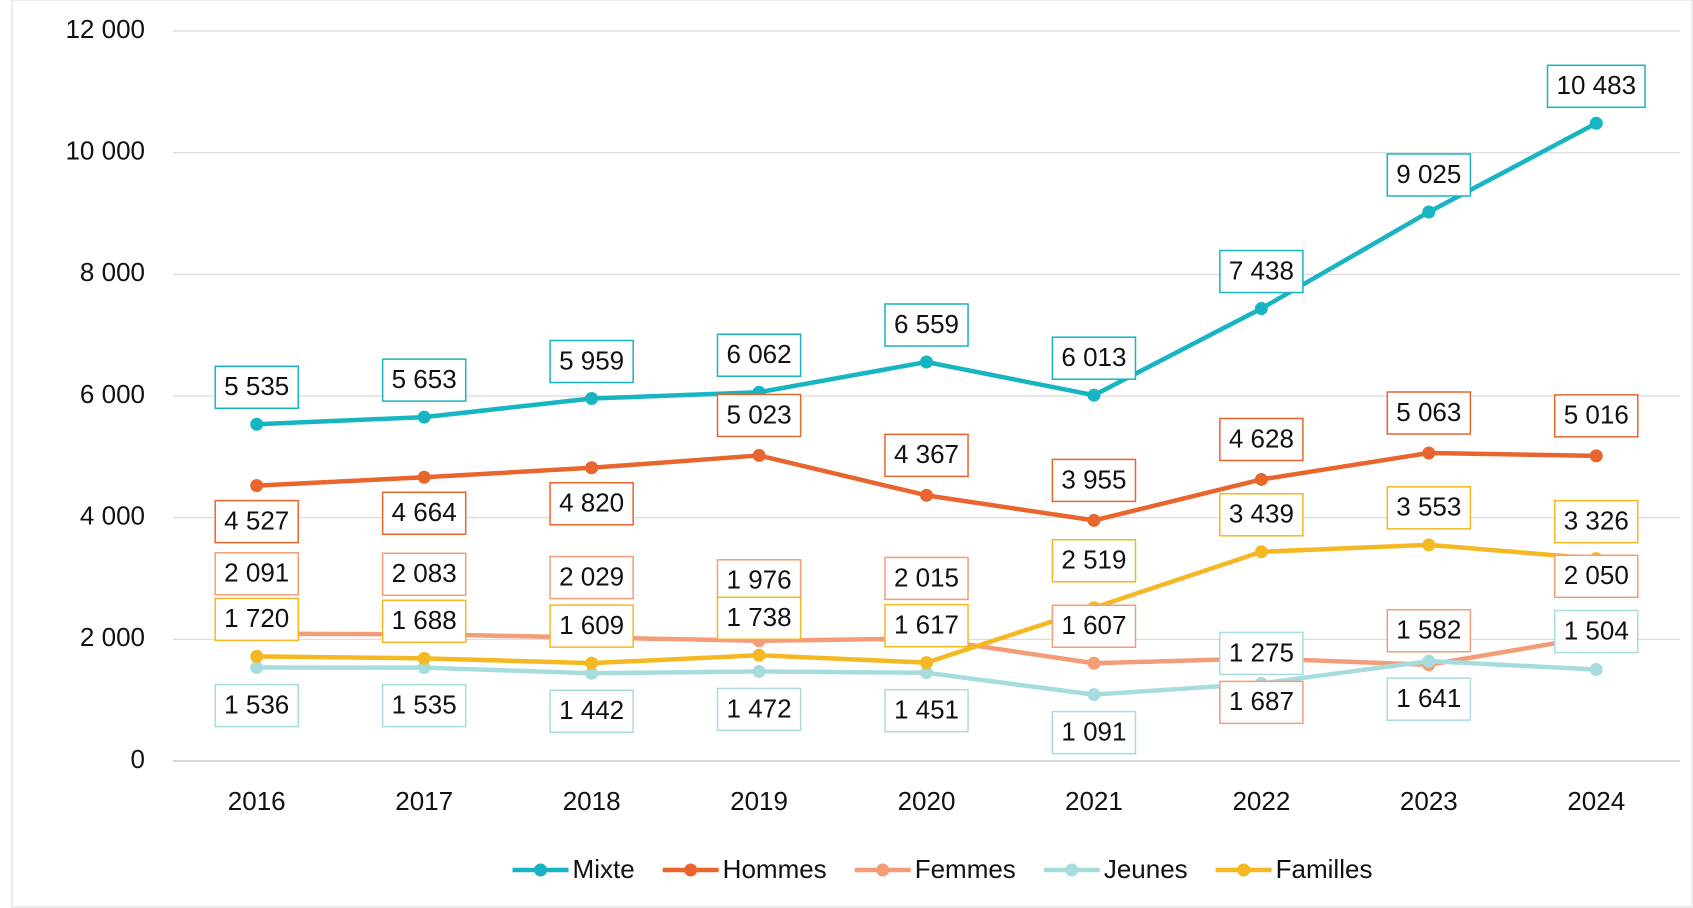 Image resolution: width=1693 pixels, height=908 pixels. Describe the element at coordinates (424, 573) in the screenshot. I see `data-label-text: 2 083` at that location.